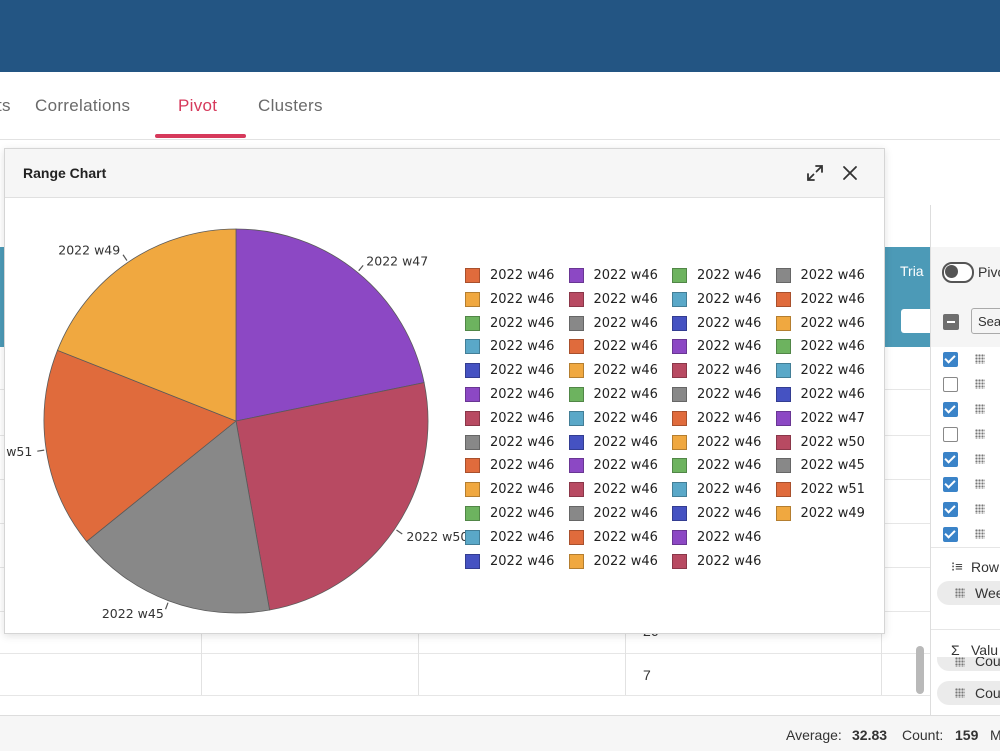 The height and width of the screenshot is (751, 1000). What do you see at coordinates (951, 322) in the screenshot?
I see `collapse-all-icon` at bounding box center [951, 322].